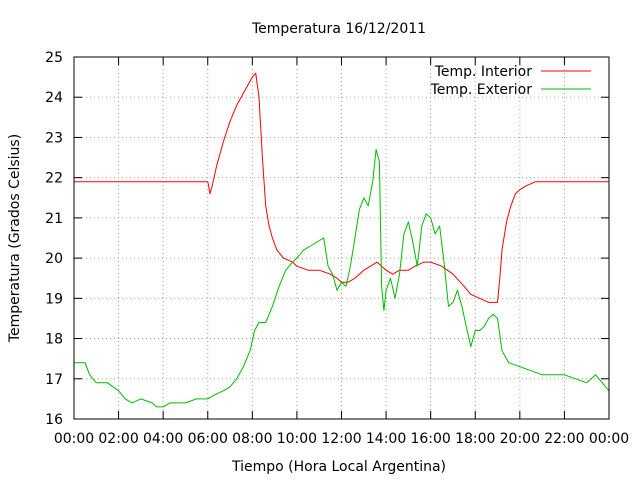  I want to click on y-tick-label: 25, so click(54, 58).